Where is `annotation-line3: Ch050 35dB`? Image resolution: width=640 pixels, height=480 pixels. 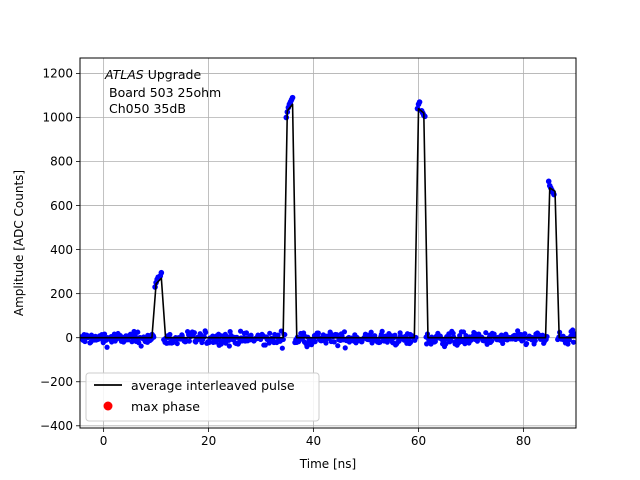 annotation-line3: Ch050 35dB is located at coordinates (147, 108).